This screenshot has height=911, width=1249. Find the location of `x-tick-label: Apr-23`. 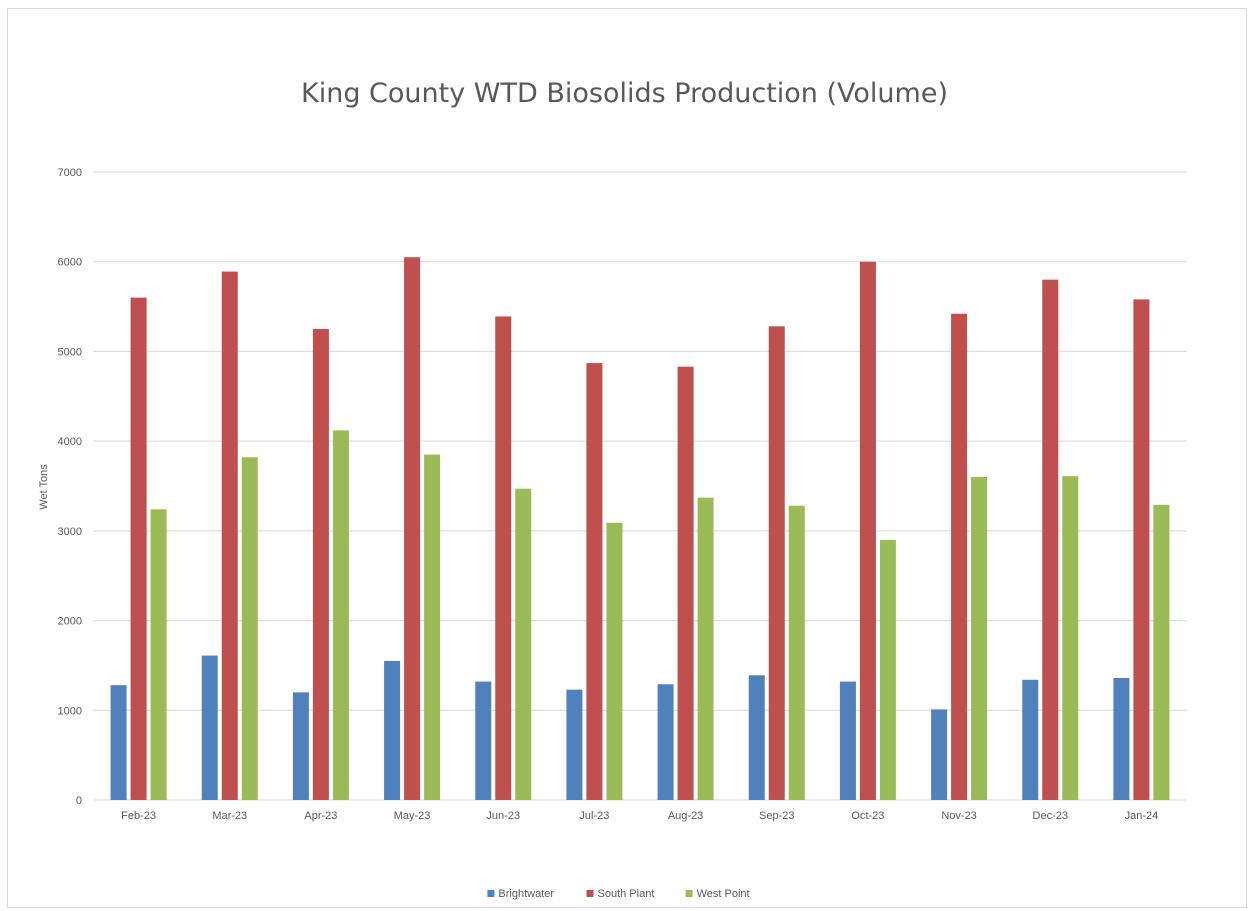

x-tick-label: Apr-23 is located at coordinates (320, 816).